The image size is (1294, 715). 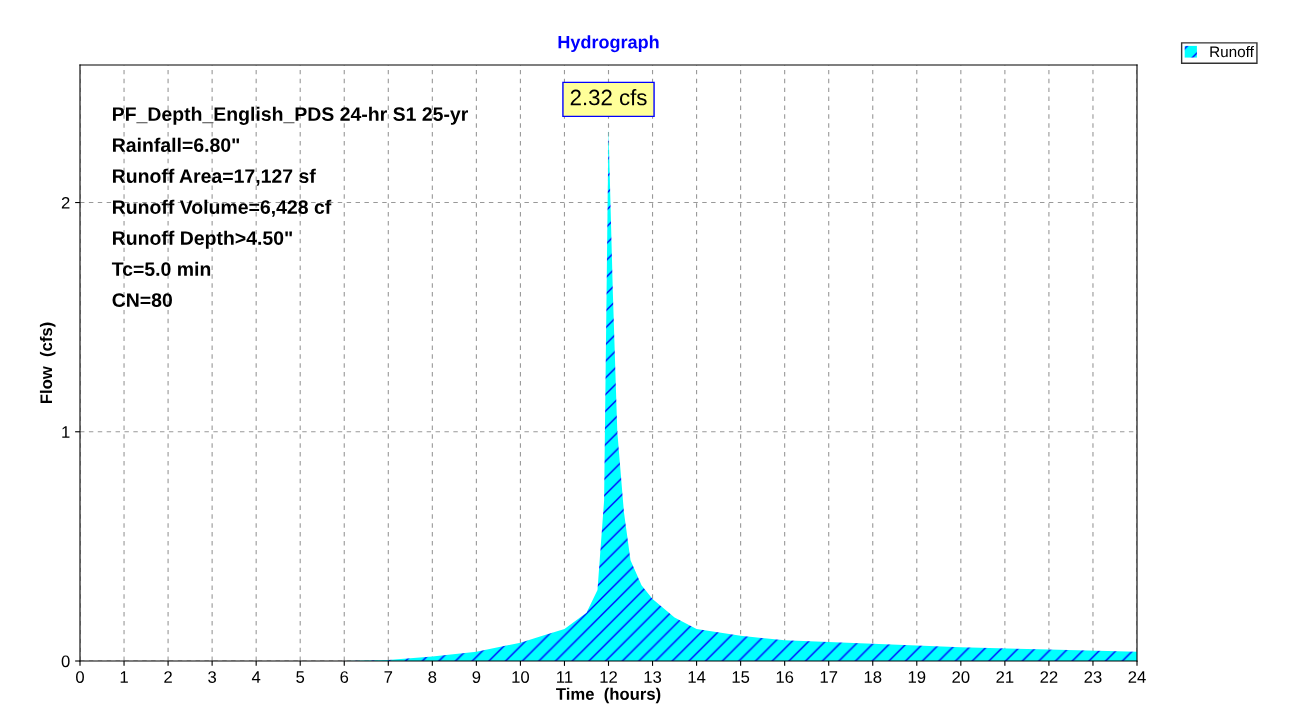 What do you see at coordinates (653, 677) in the screenshot?
I see `x-tick-label: 13` at bounding box center [653, 677].